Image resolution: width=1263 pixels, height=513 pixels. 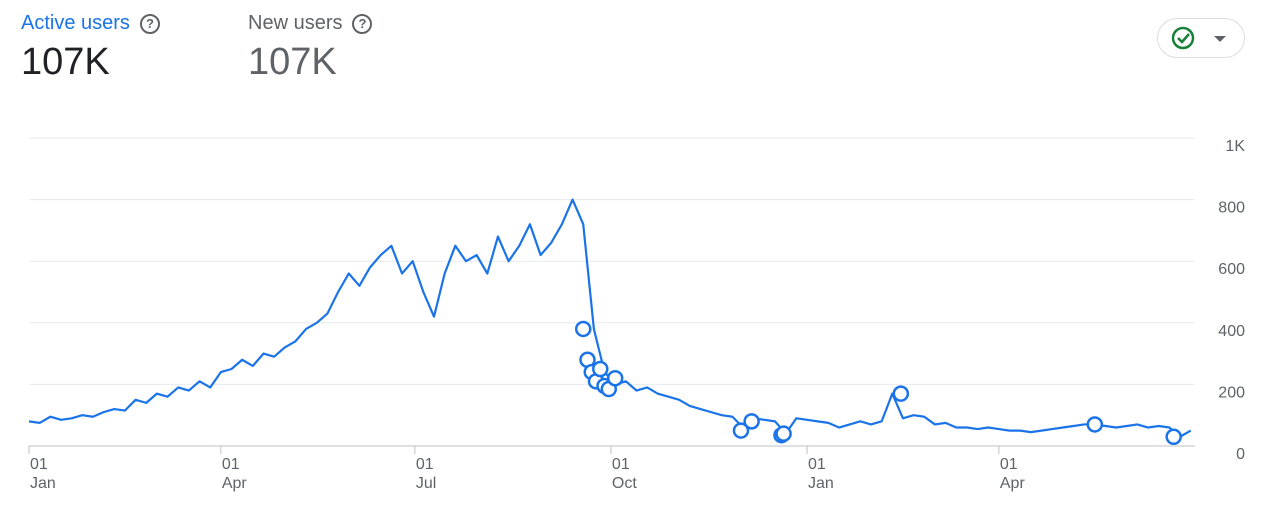 What do you see at coordinates (295, 23) in the screenshot?
I see `metric-label: New users` at bounding box center [295, 23].